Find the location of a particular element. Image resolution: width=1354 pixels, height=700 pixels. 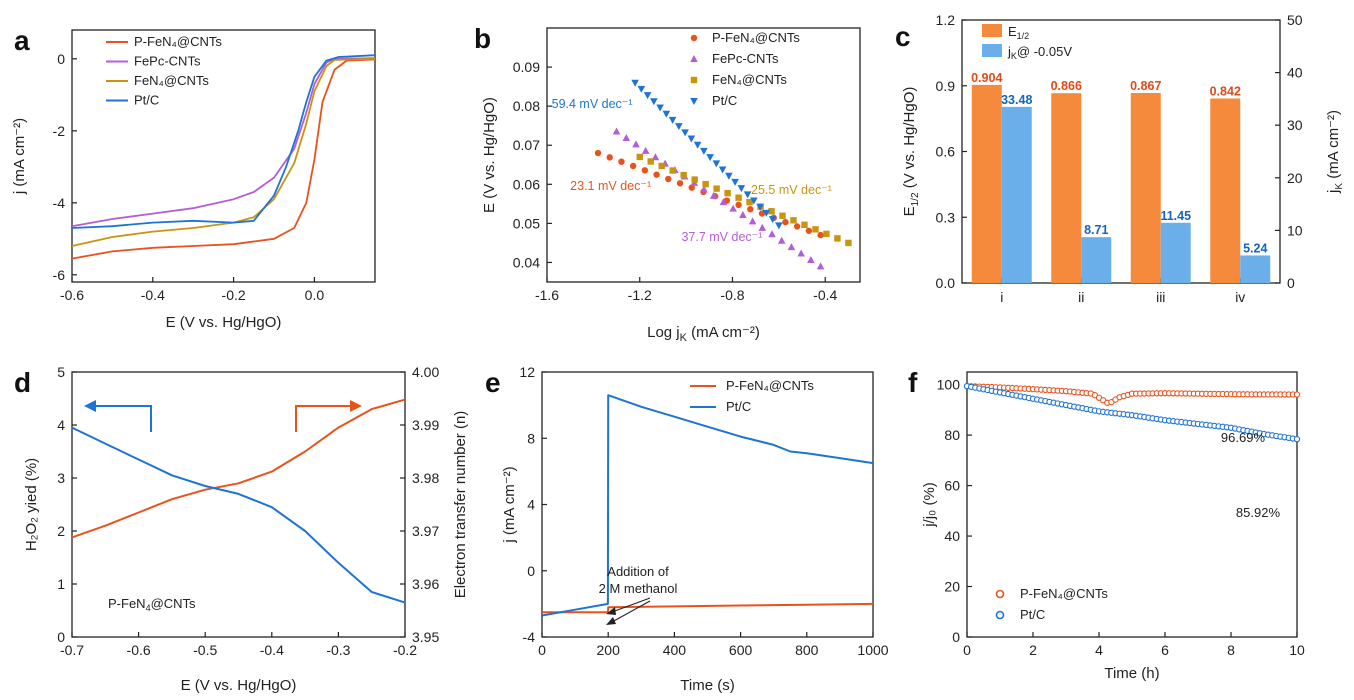

panel-f-ytick-label: 80 is located at coordinates (952, 435).